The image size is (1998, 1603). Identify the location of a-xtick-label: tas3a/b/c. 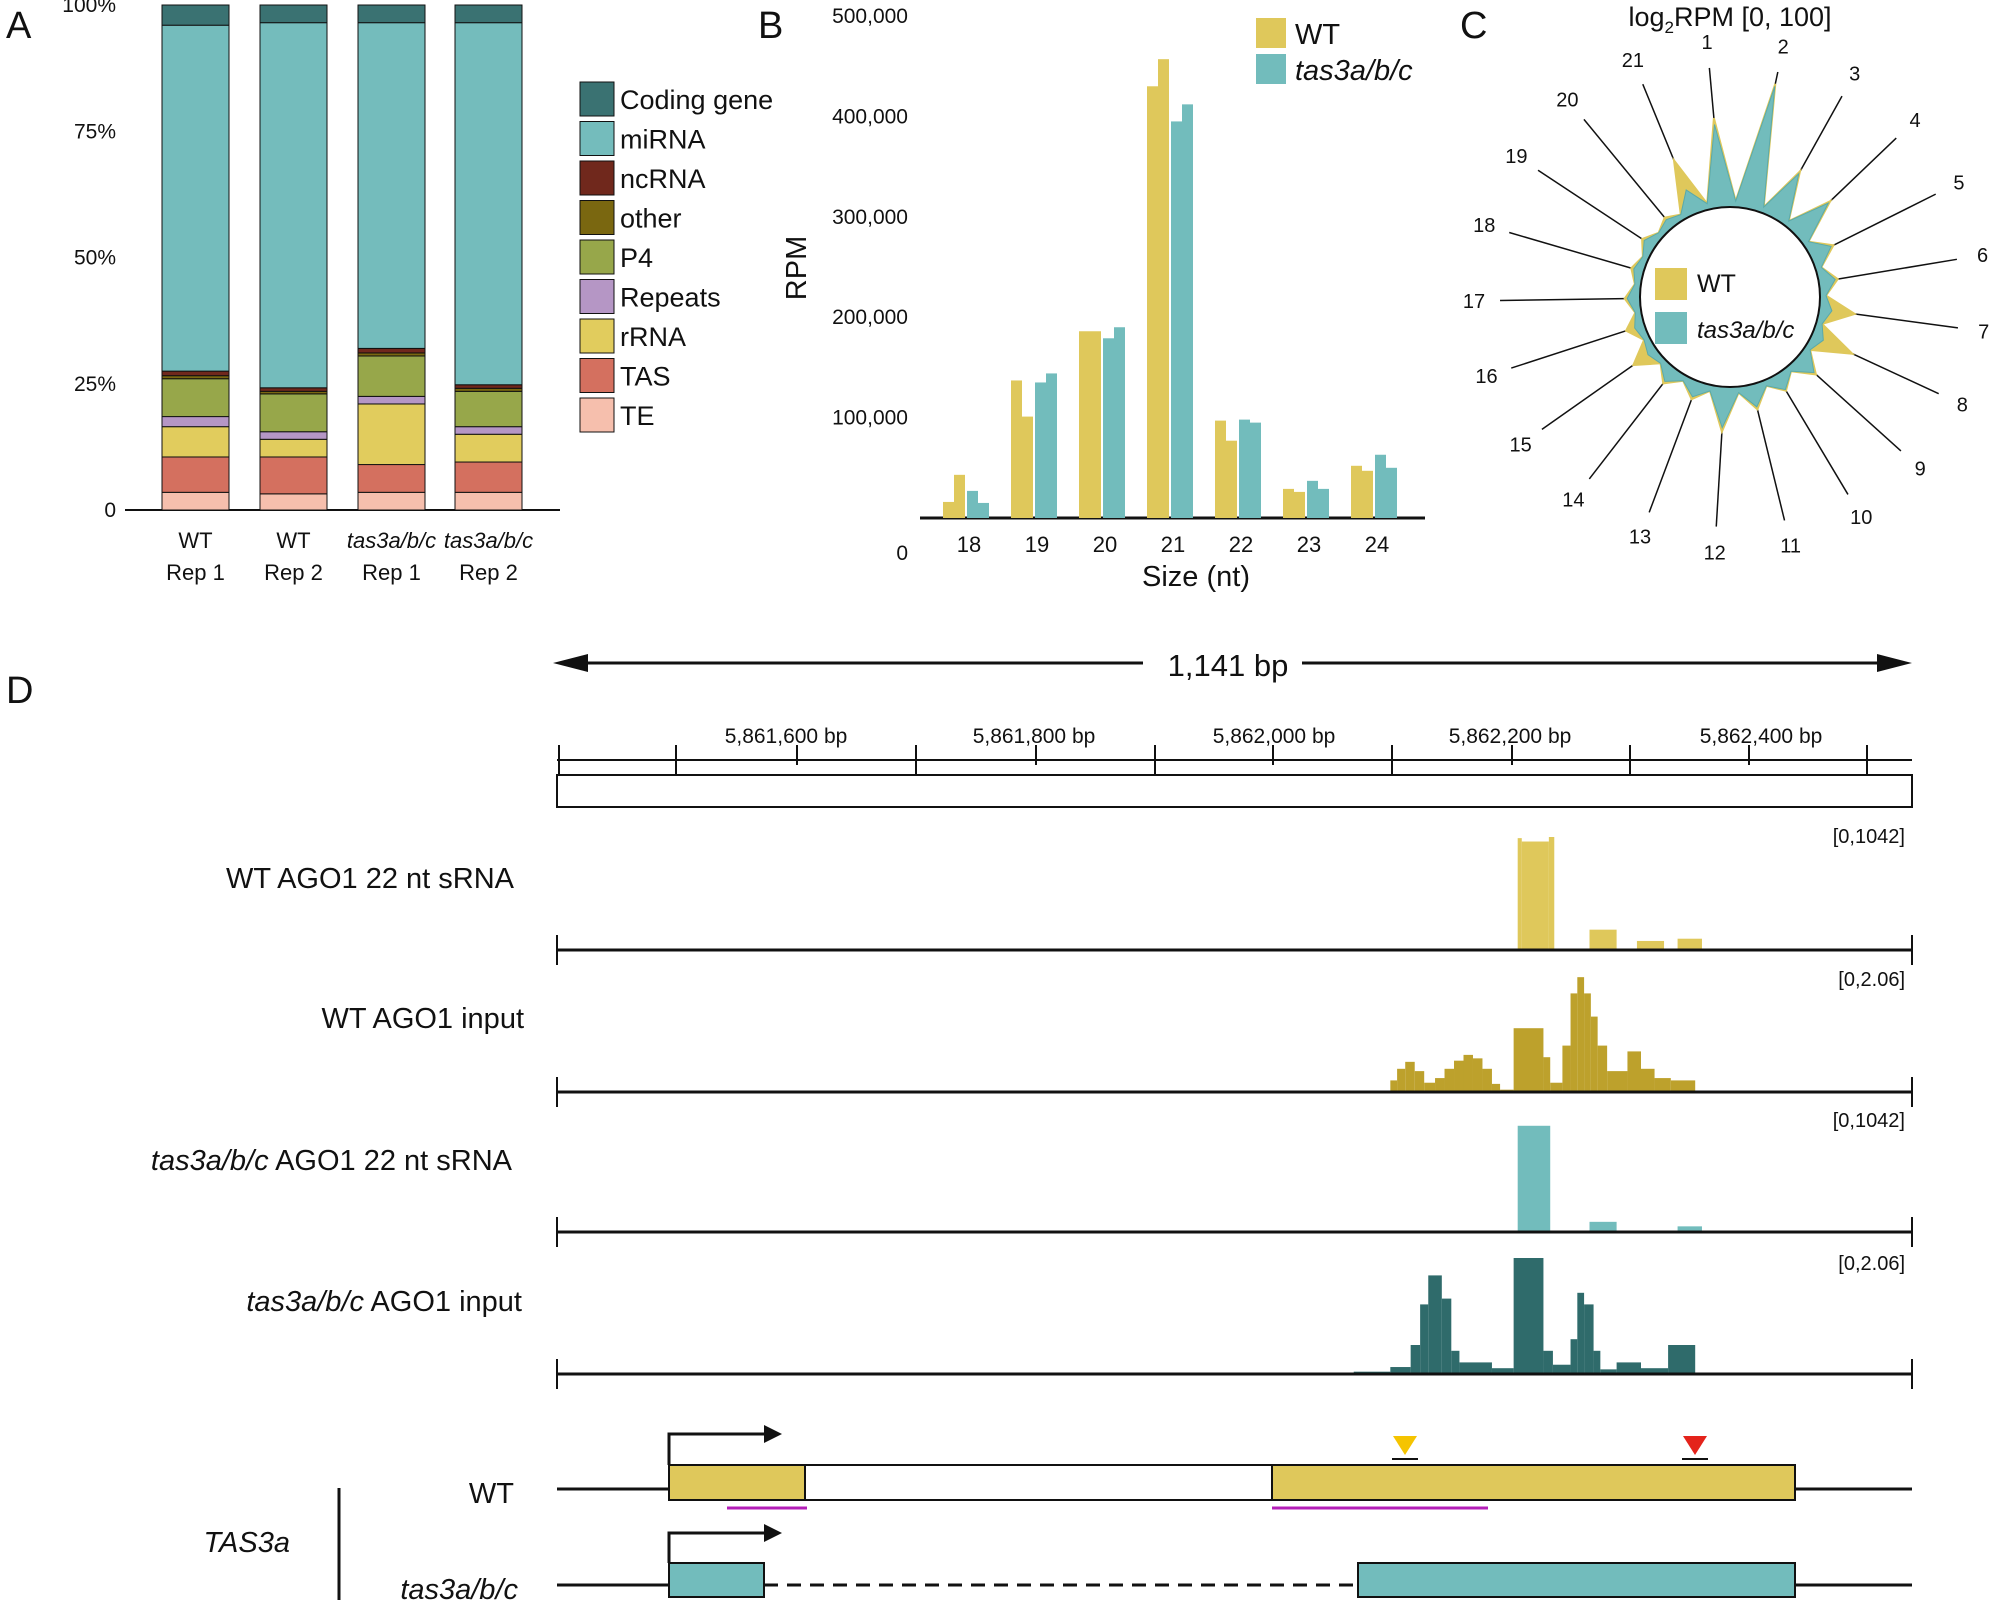
(488, 540).